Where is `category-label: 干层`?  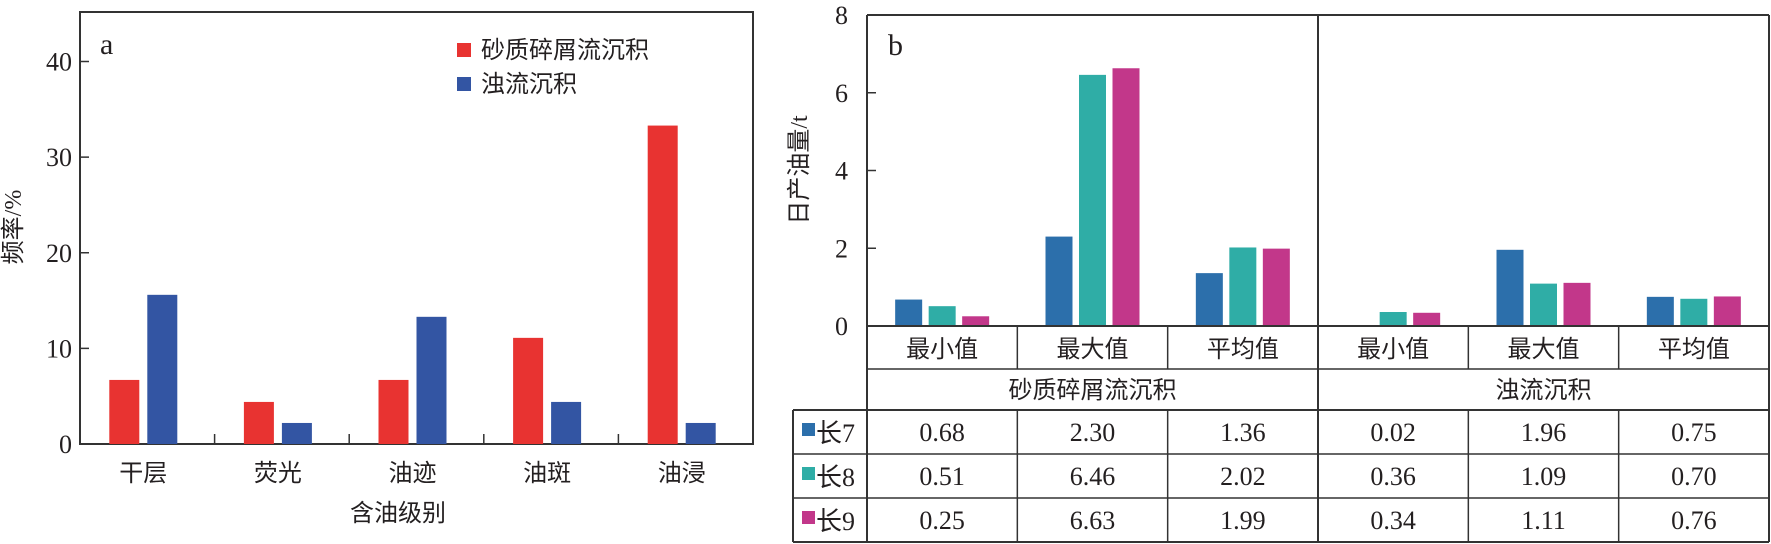
category-label: 干层 is located at coordinates (143, 474).